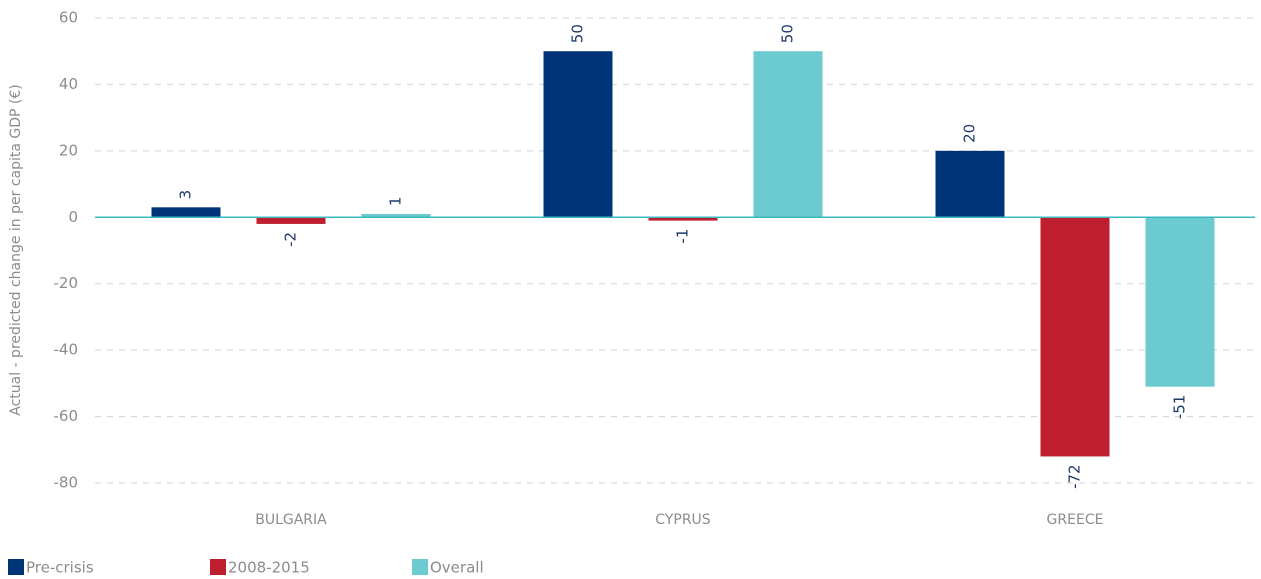 This screenshot has height=579, width=1261. I want to click on value-label: -72, so click(1075, 476).